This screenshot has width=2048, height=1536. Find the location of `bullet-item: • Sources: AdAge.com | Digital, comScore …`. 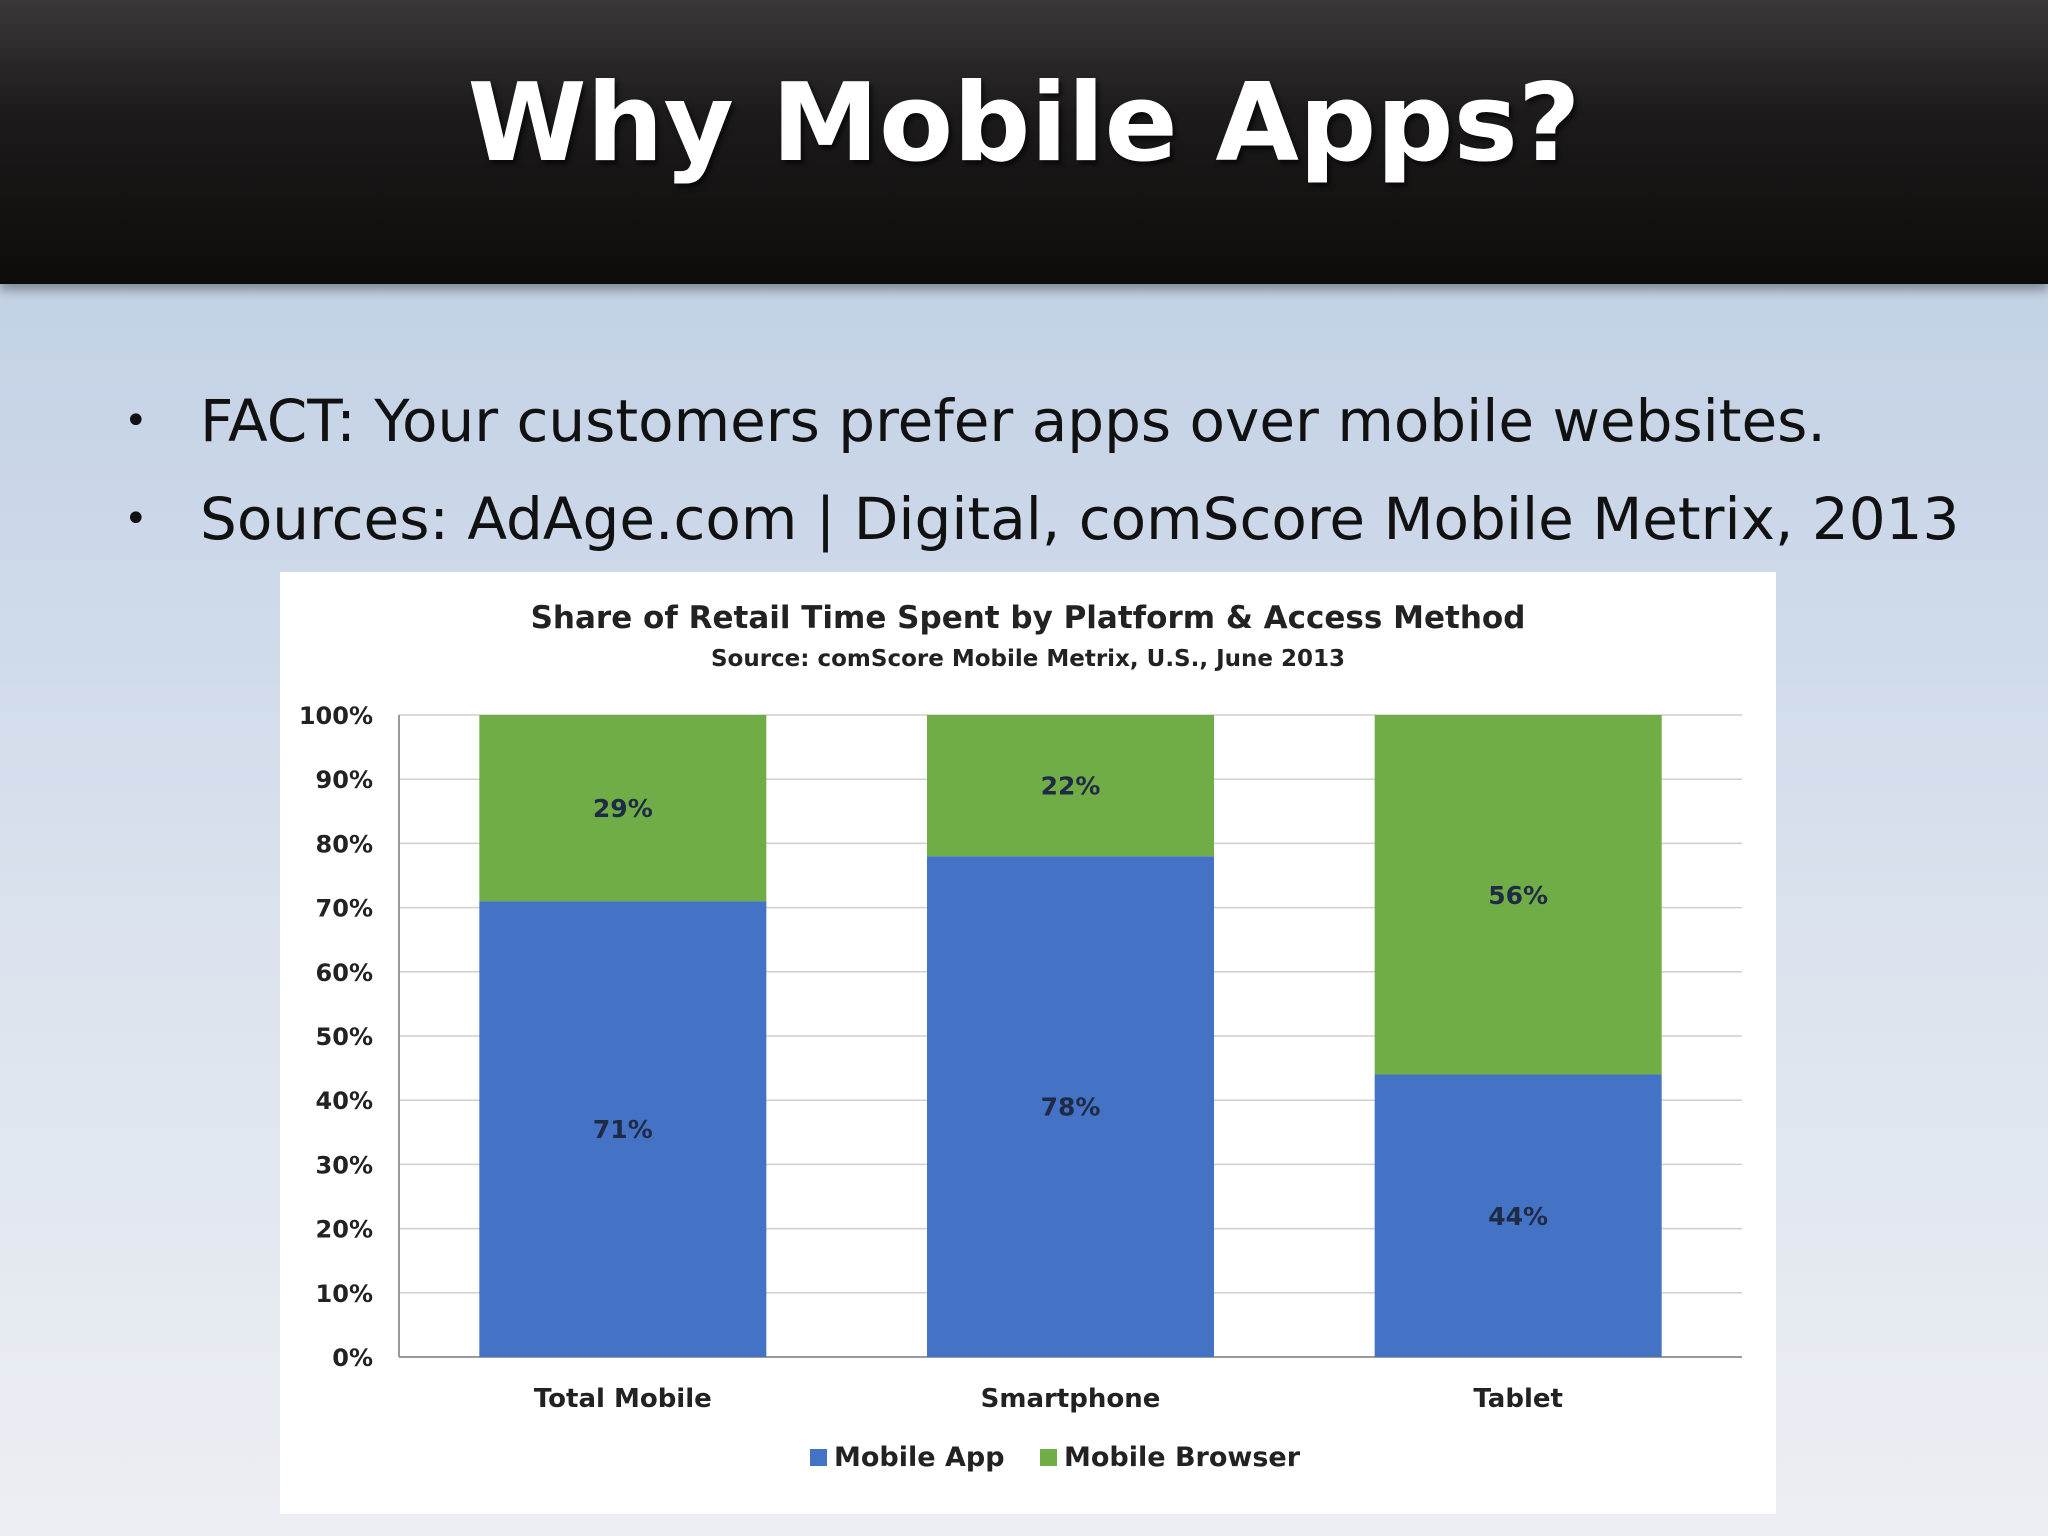

bullet-item: • Sources: AdAge.com | Digital, comScore … is located at coordinates (1038, 519).